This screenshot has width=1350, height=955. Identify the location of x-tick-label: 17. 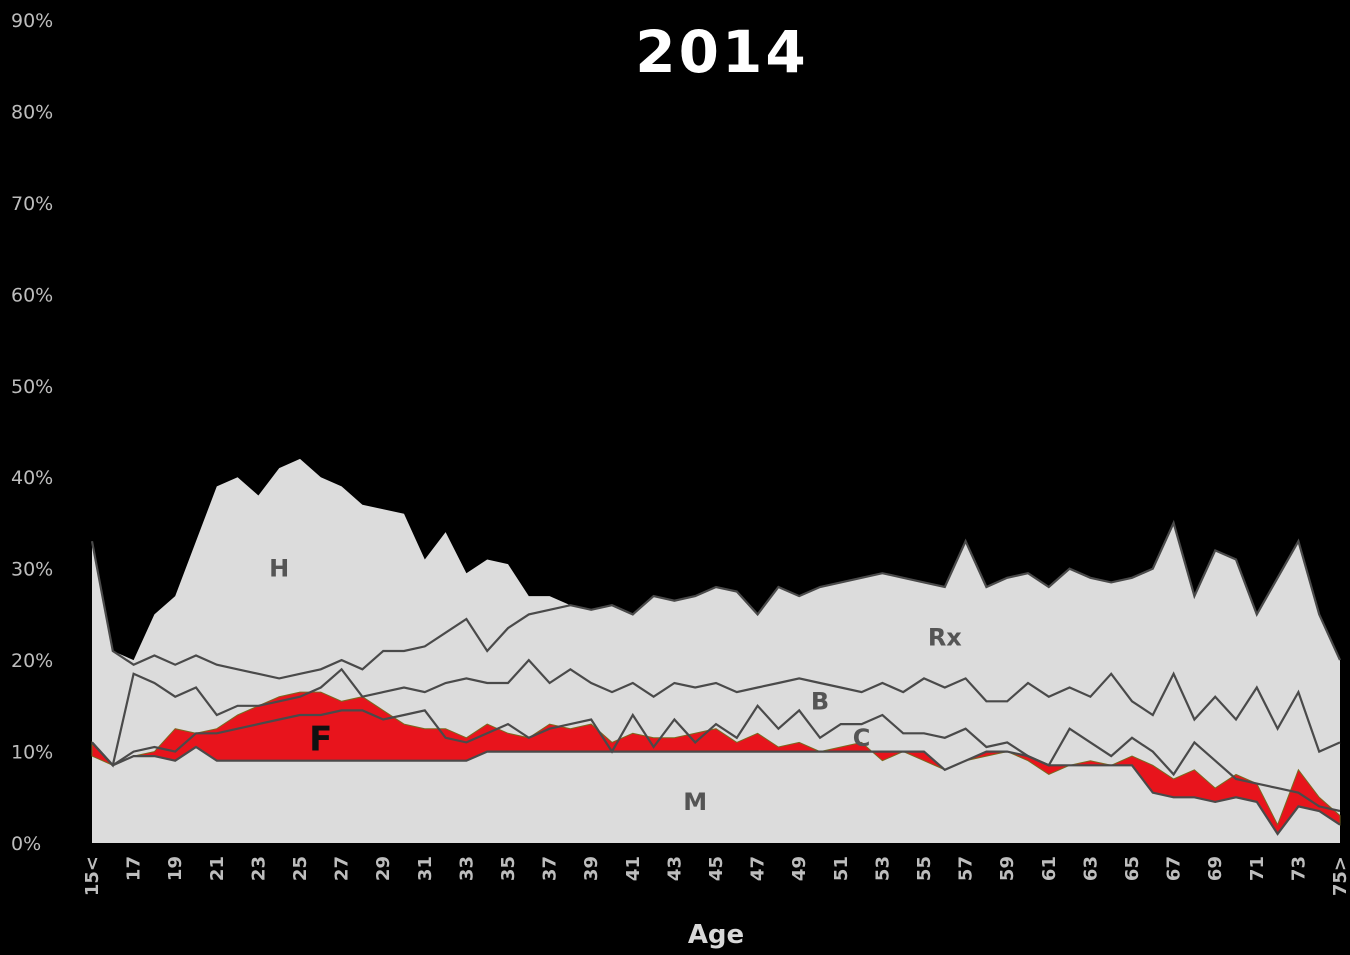
(134, 868).